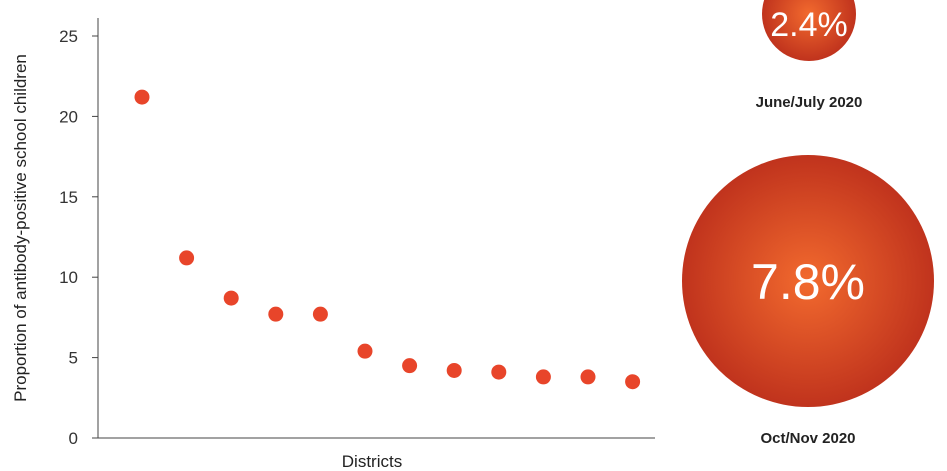 This screenshot has height=471, width=947. I want to click on y-tick-label: 5, so click(73, 358).